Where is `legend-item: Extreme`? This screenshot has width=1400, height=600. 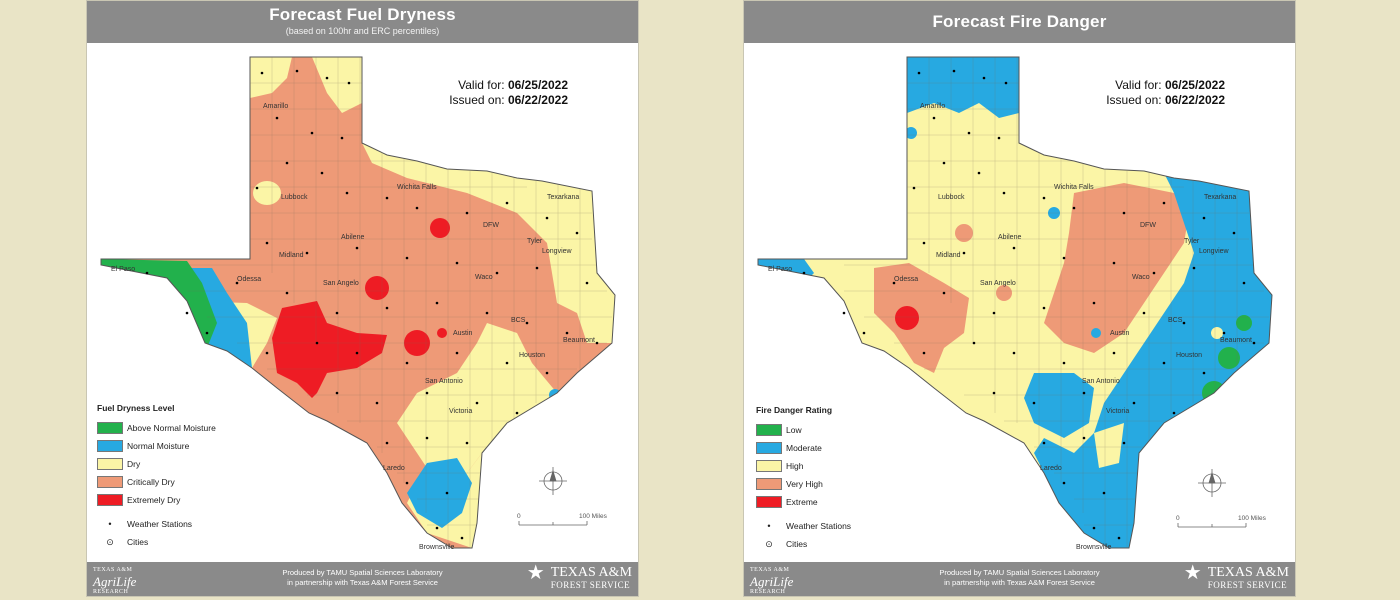
legend-item: Extreme is located at coordinates (803, 502).